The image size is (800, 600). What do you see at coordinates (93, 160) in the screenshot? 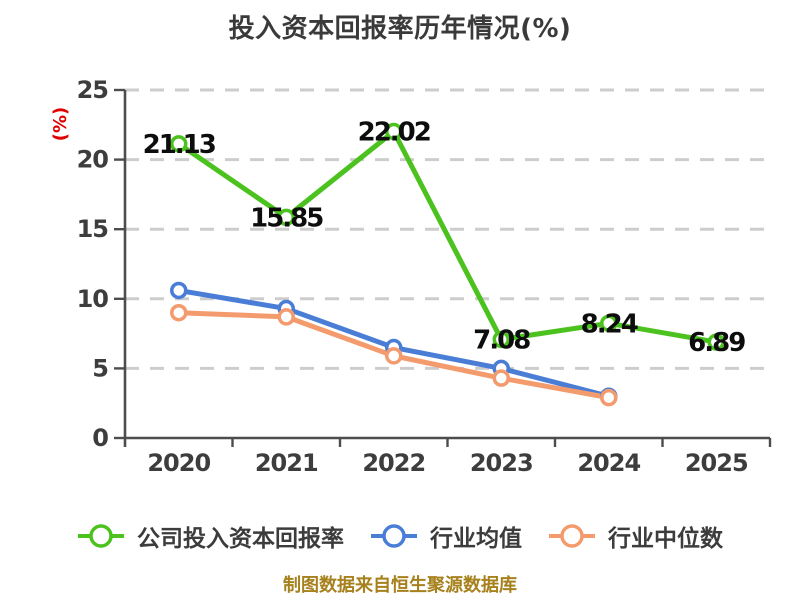
I see `y-tick-label: 20` at bounding box center [93, 160].